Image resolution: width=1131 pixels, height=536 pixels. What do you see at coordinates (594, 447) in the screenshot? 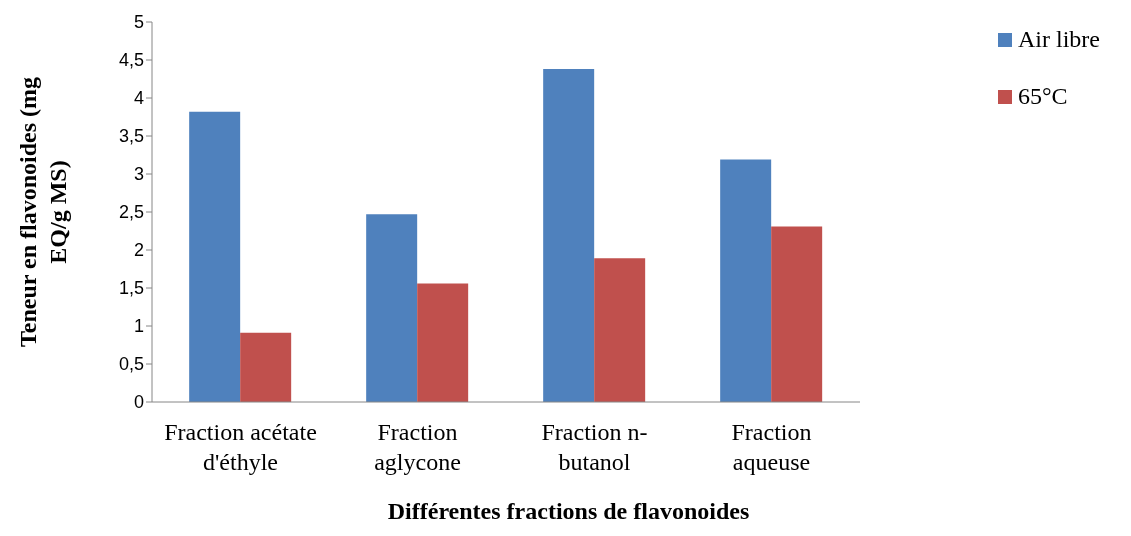
I see `x-tick-label: Fraction n-butanol` at bounding box center [594, 447].